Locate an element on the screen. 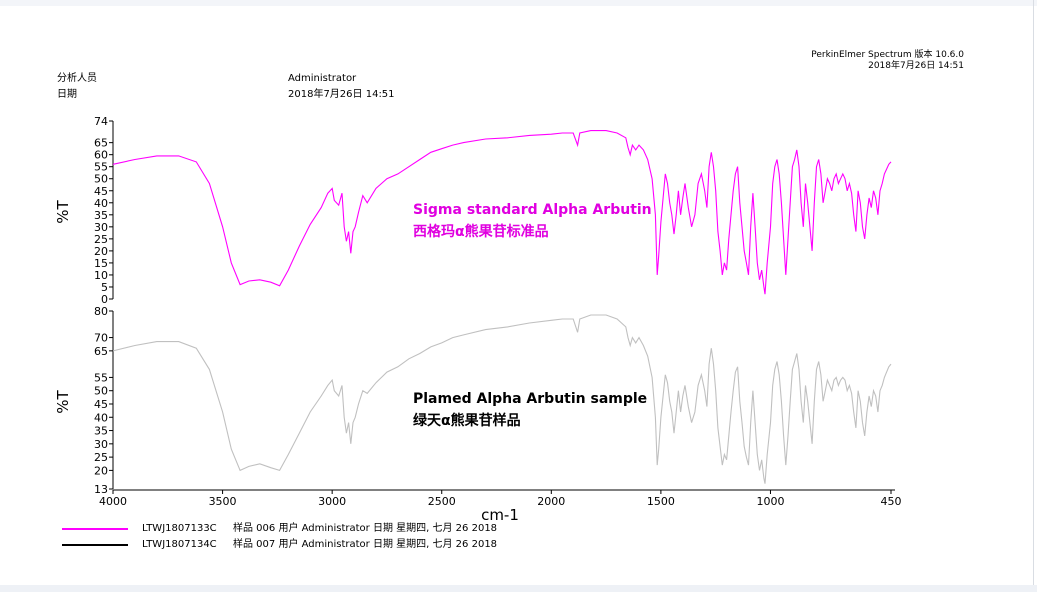 This screenshot has height=592, width=1037. date-label: 日期 is located at coordinates (67, 94).